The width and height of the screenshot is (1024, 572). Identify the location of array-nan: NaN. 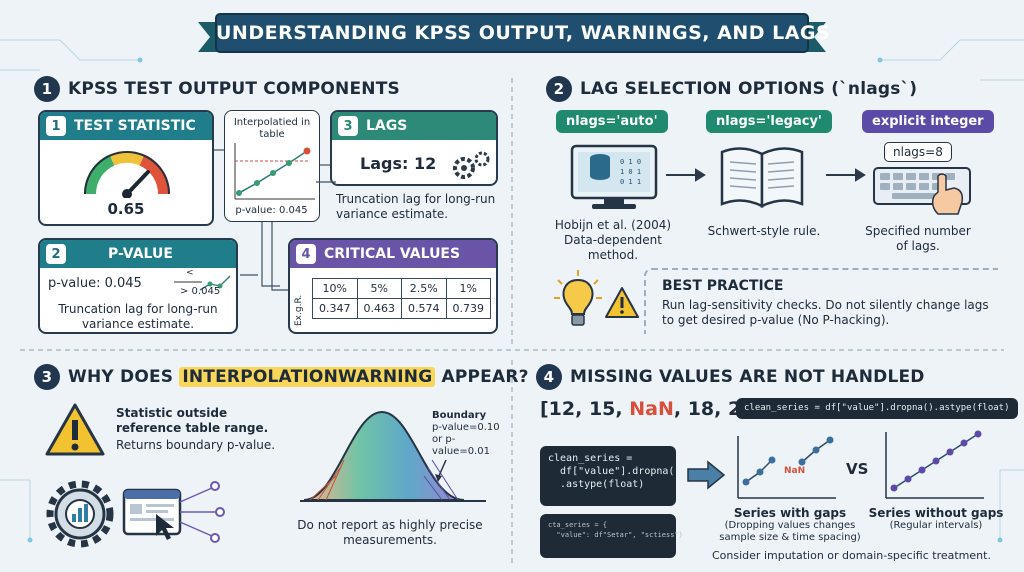
(651, 409).